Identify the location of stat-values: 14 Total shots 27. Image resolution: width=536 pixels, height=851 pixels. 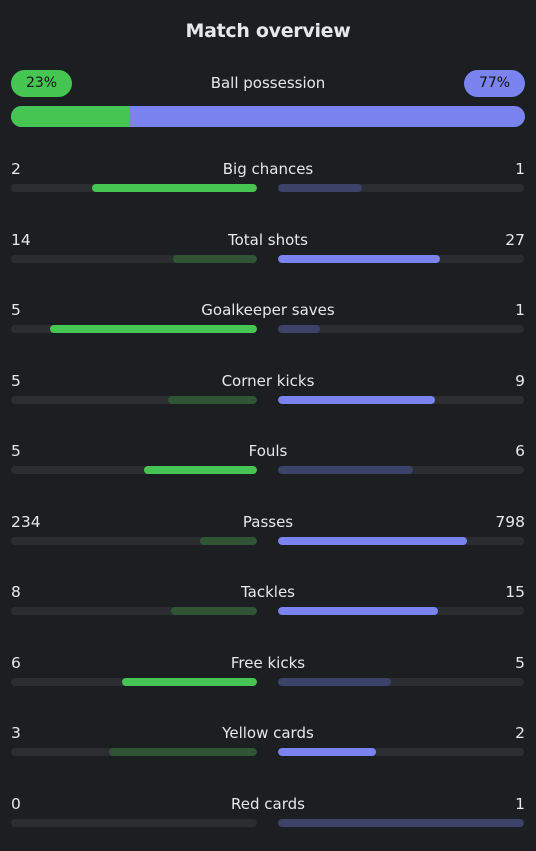
(268, 240).